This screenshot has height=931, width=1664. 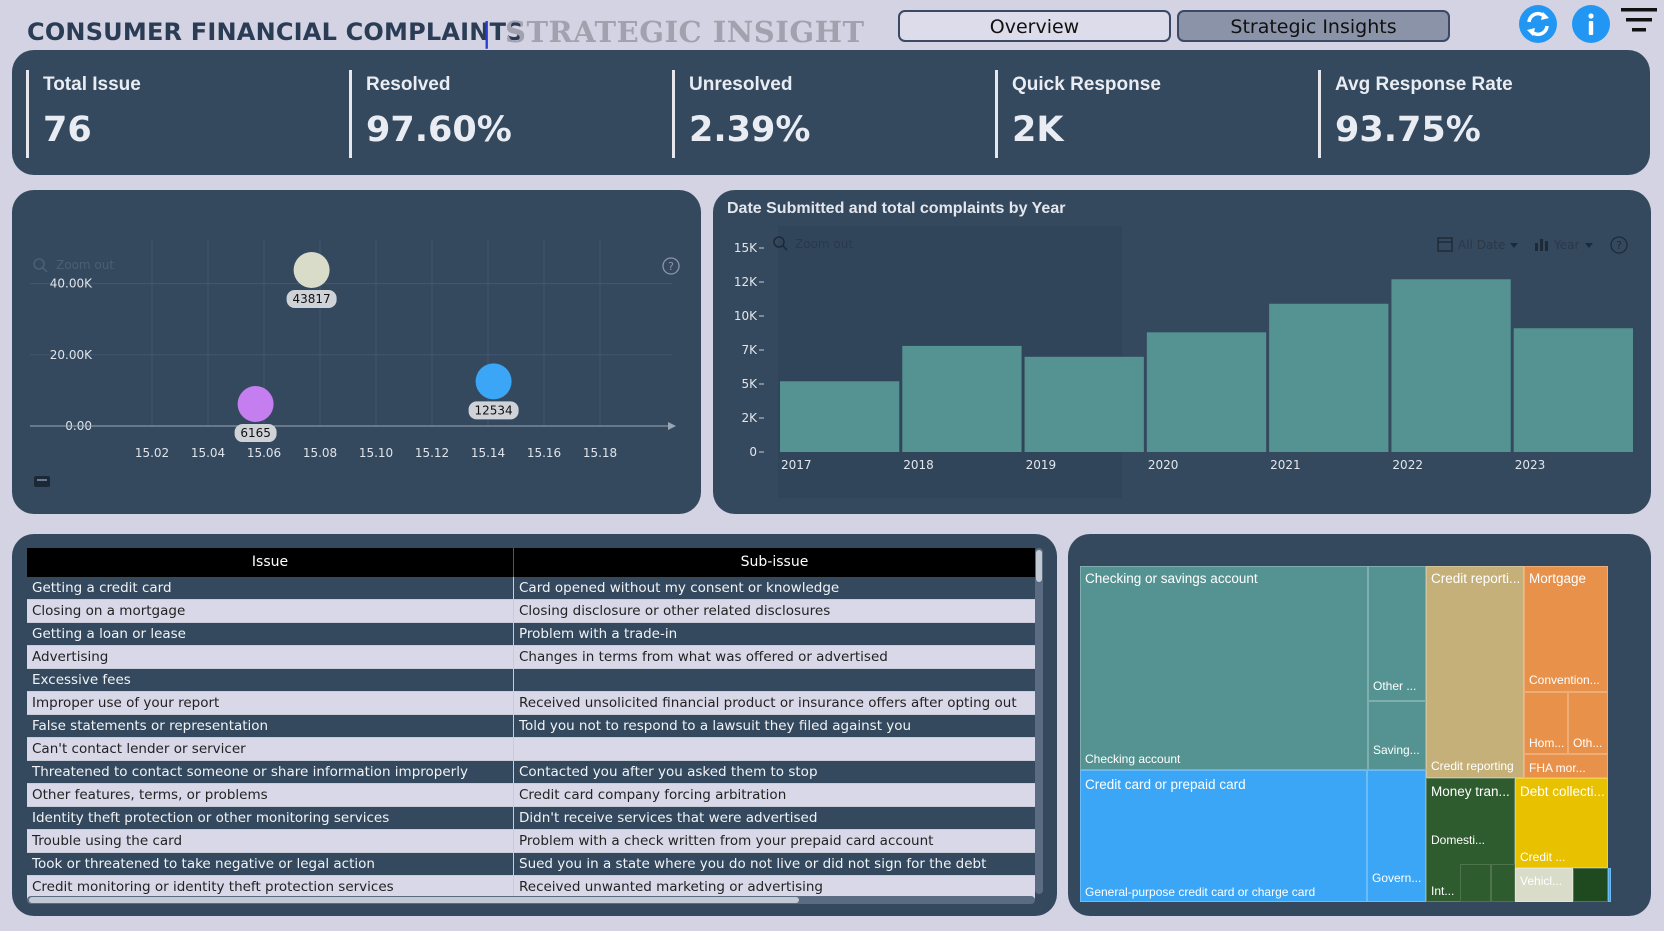 I want to click on treemap-other-small, so click(x=1590, y=885).